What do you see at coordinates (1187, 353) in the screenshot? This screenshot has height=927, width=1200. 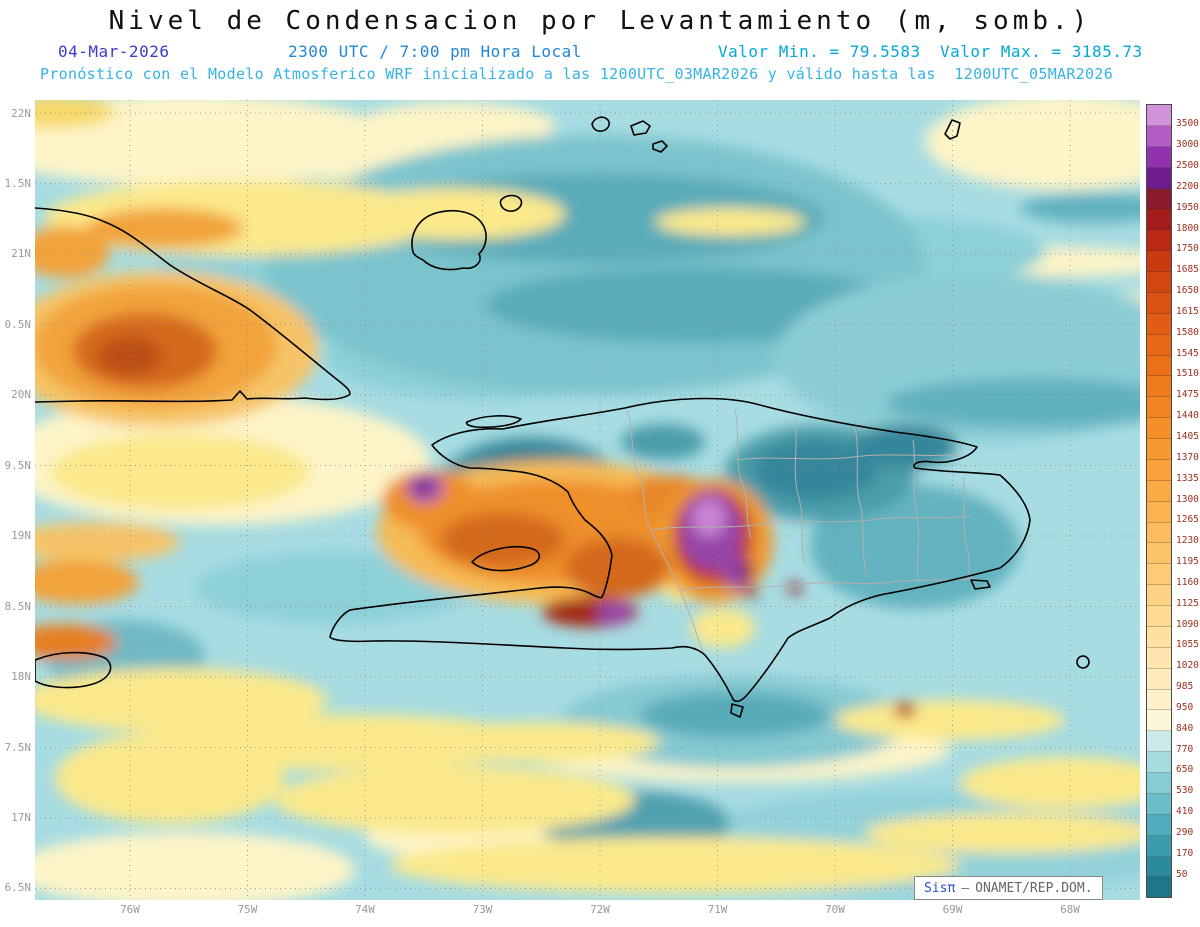 I see `colorbar-label: 1545` at bounding box center [1187, 353].